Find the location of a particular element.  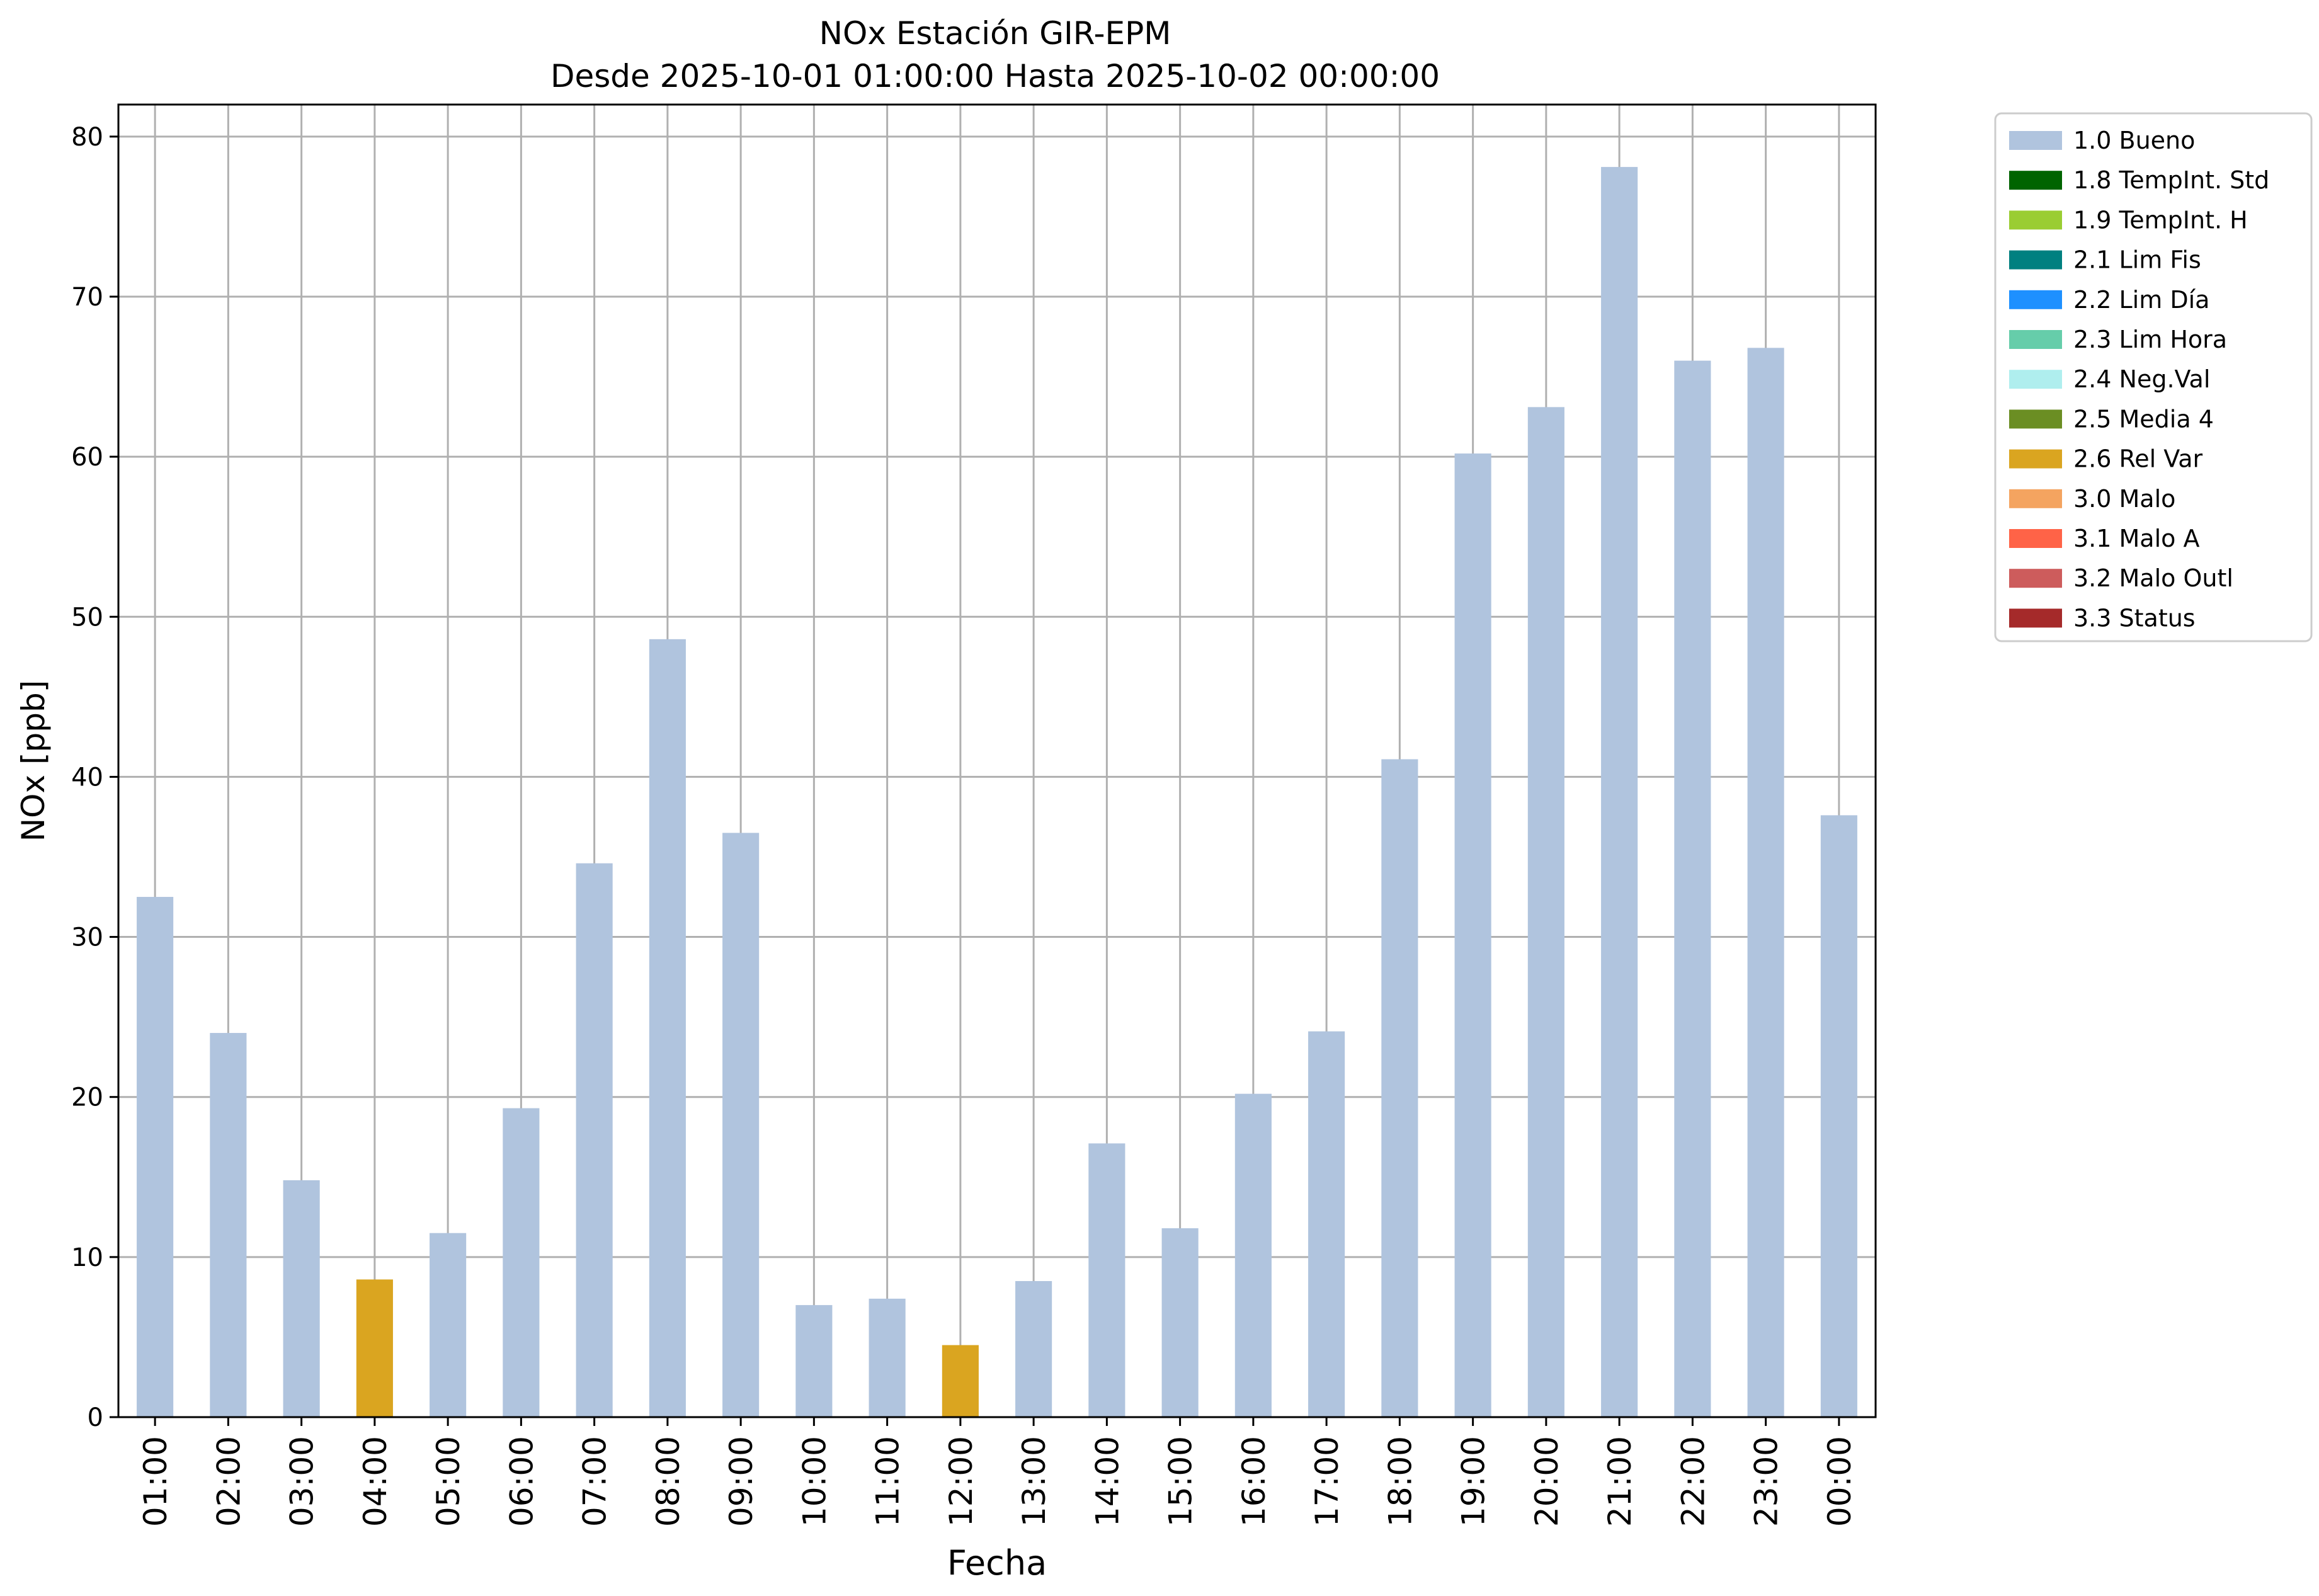

y-tick-label: 0 is located at coordinates (95, 1417).